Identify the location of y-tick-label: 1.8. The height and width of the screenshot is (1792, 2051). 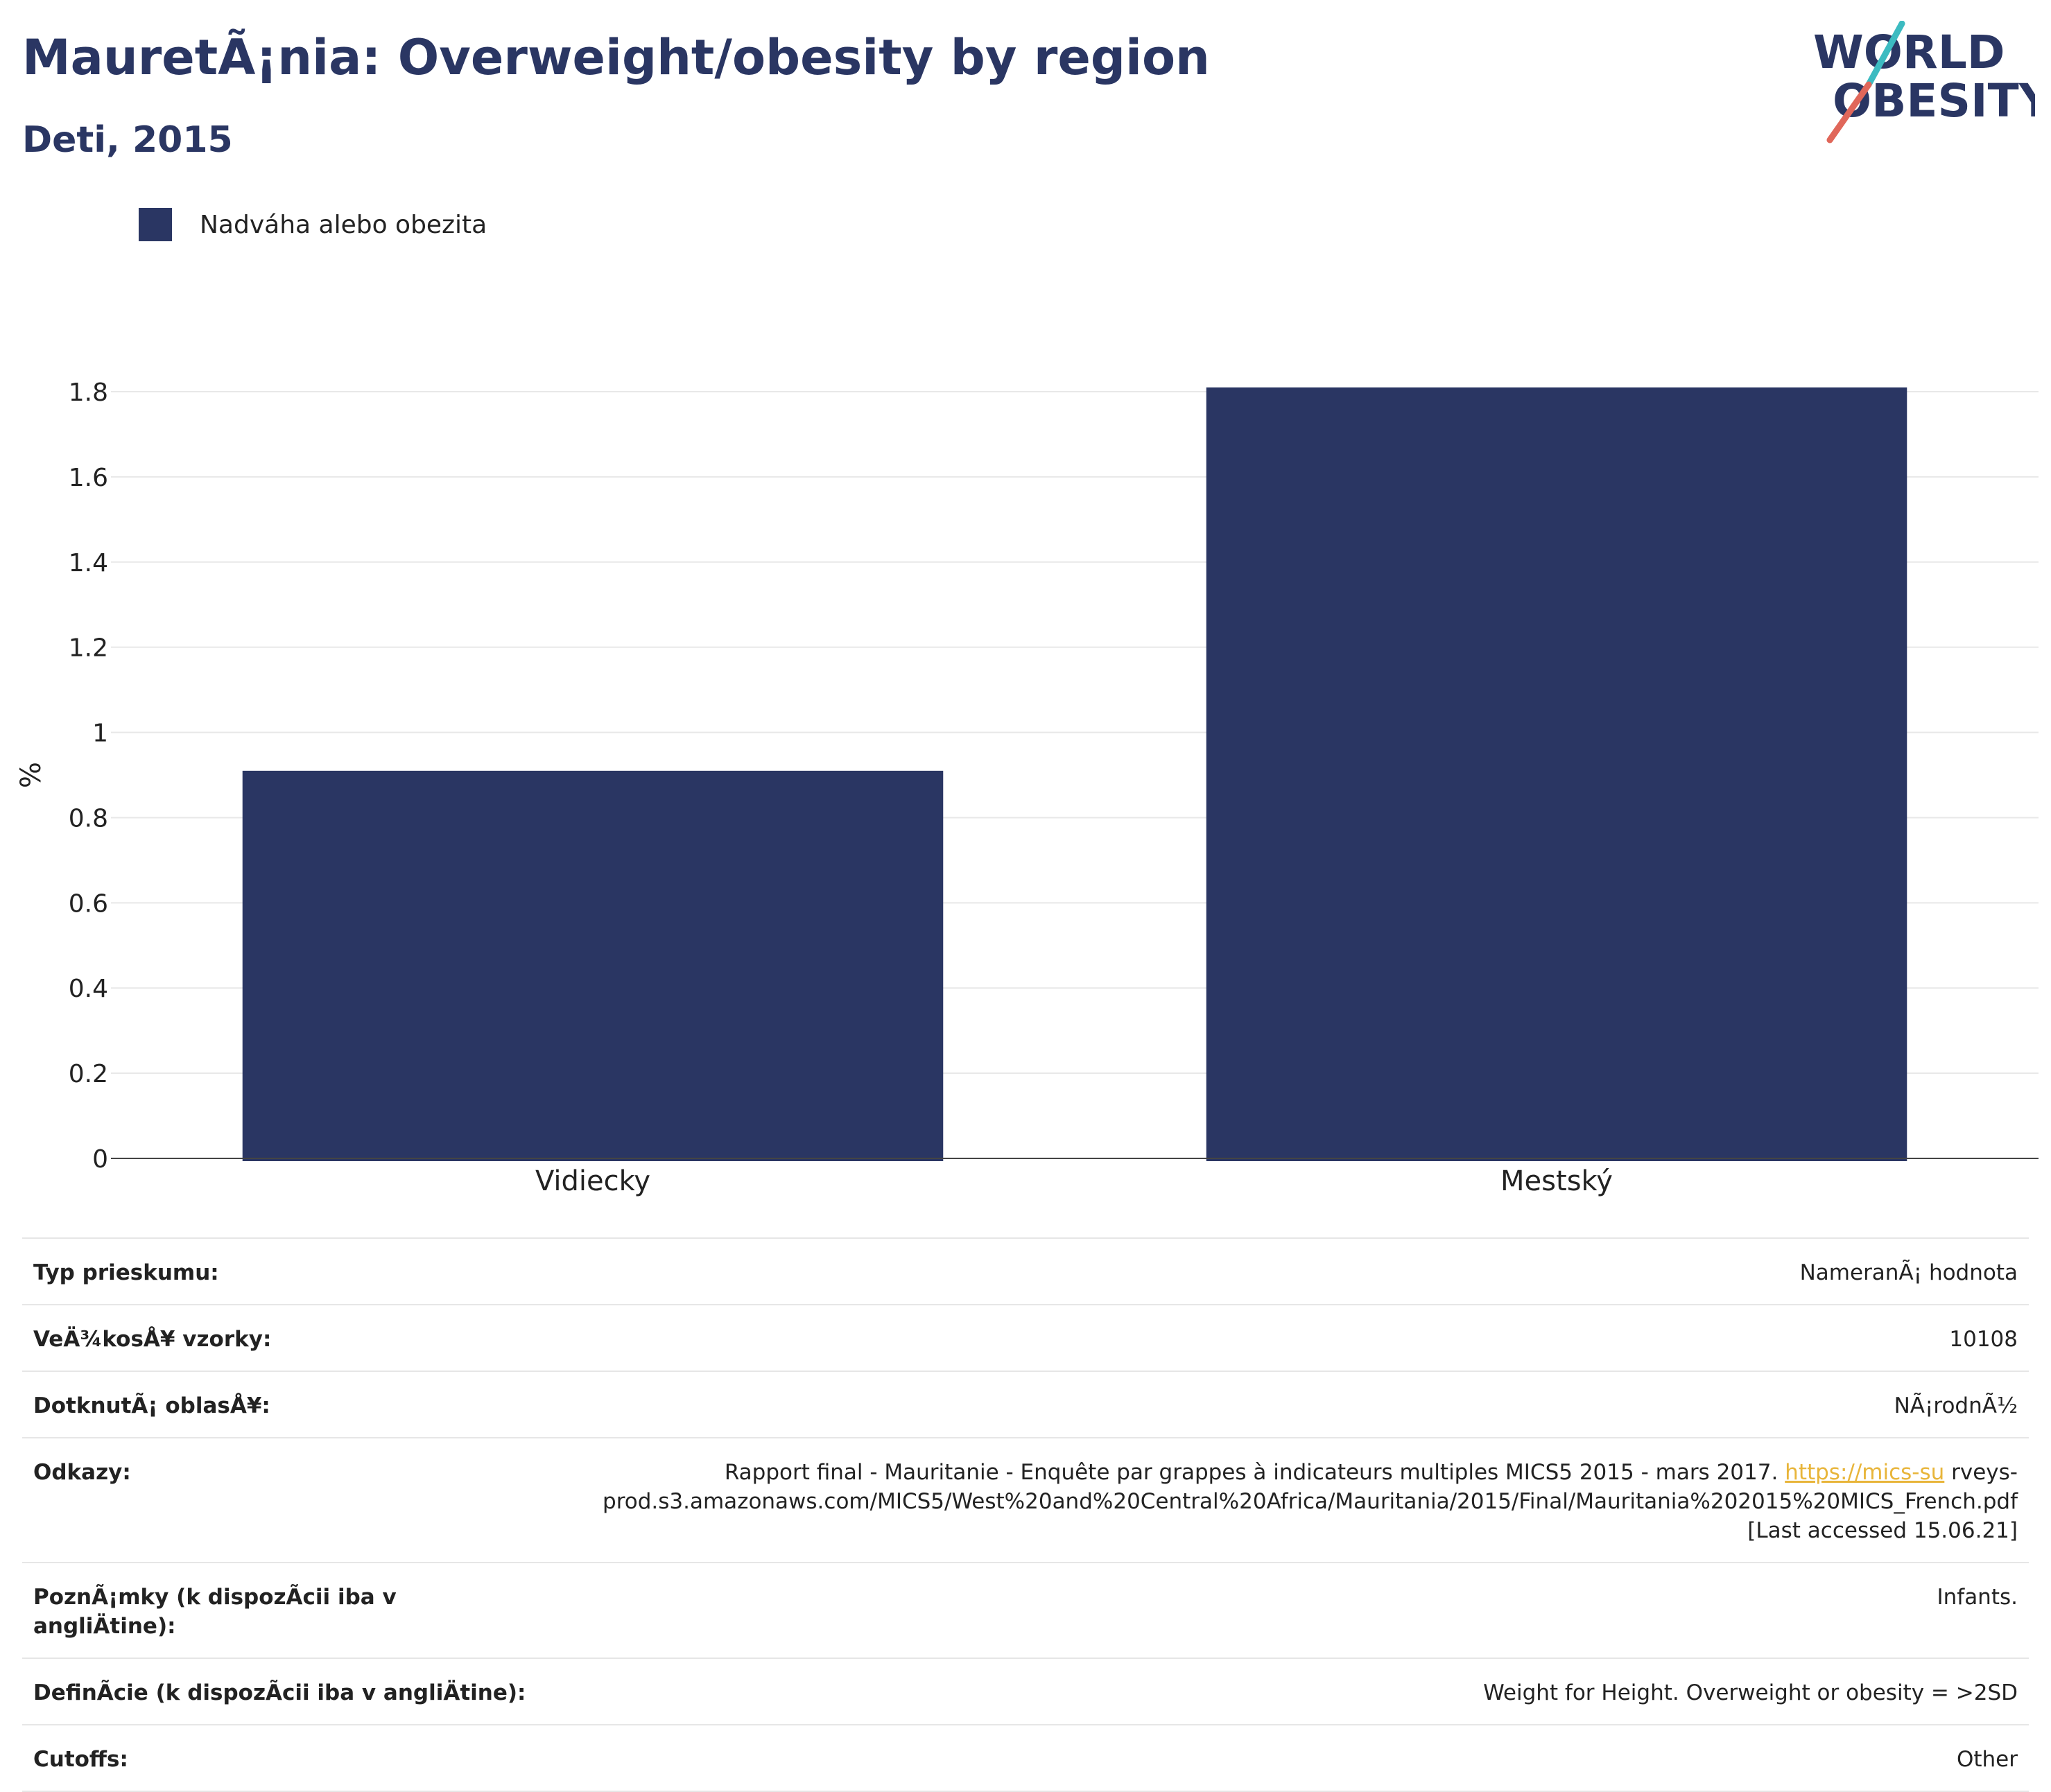
(88, 393).